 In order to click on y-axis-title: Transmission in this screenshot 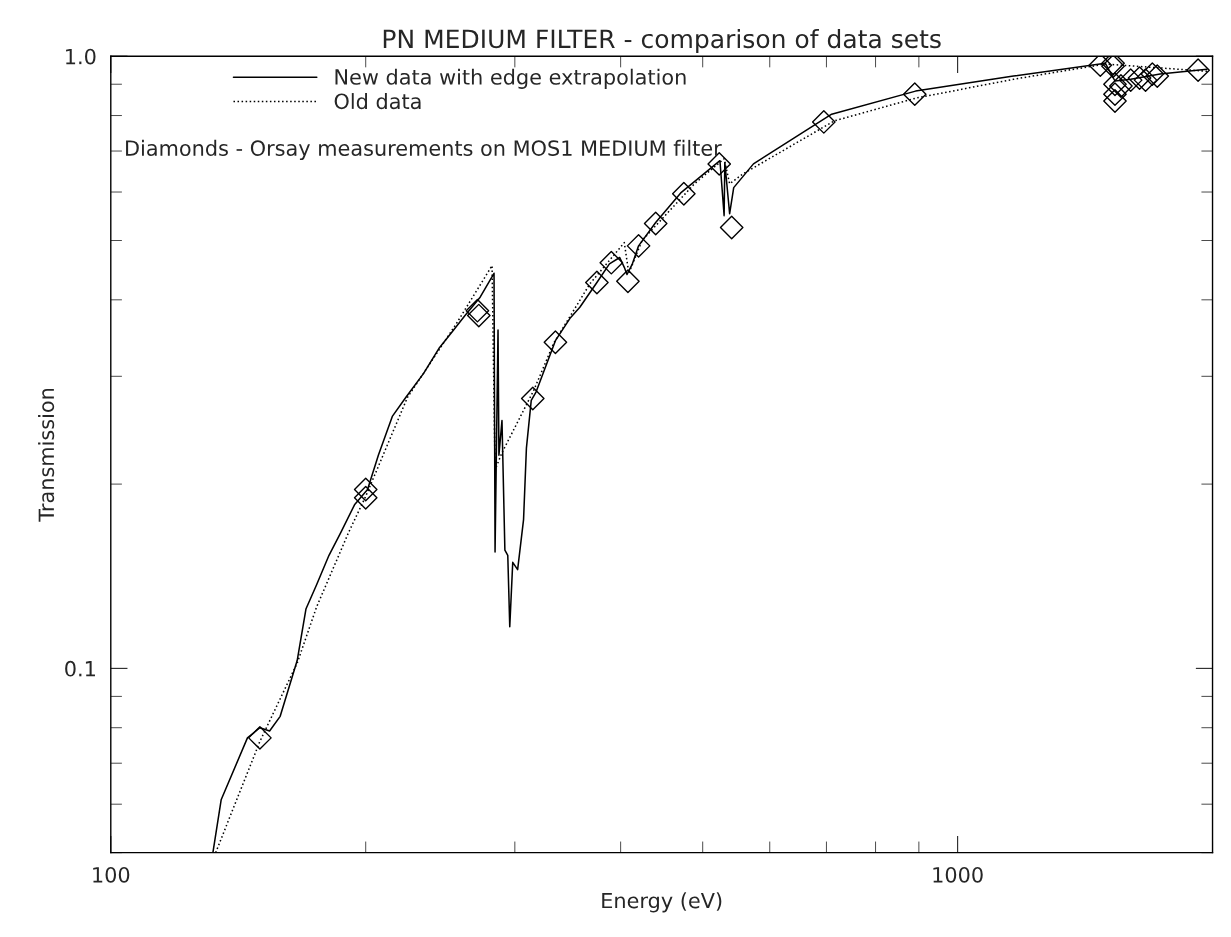, I will do `click(46, 455)`.